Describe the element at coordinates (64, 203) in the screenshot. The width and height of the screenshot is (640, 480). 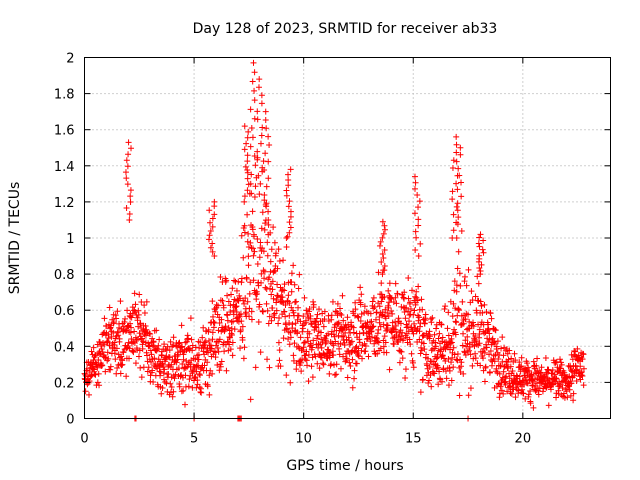
I see `y-tick-label: 1.2` at that location.